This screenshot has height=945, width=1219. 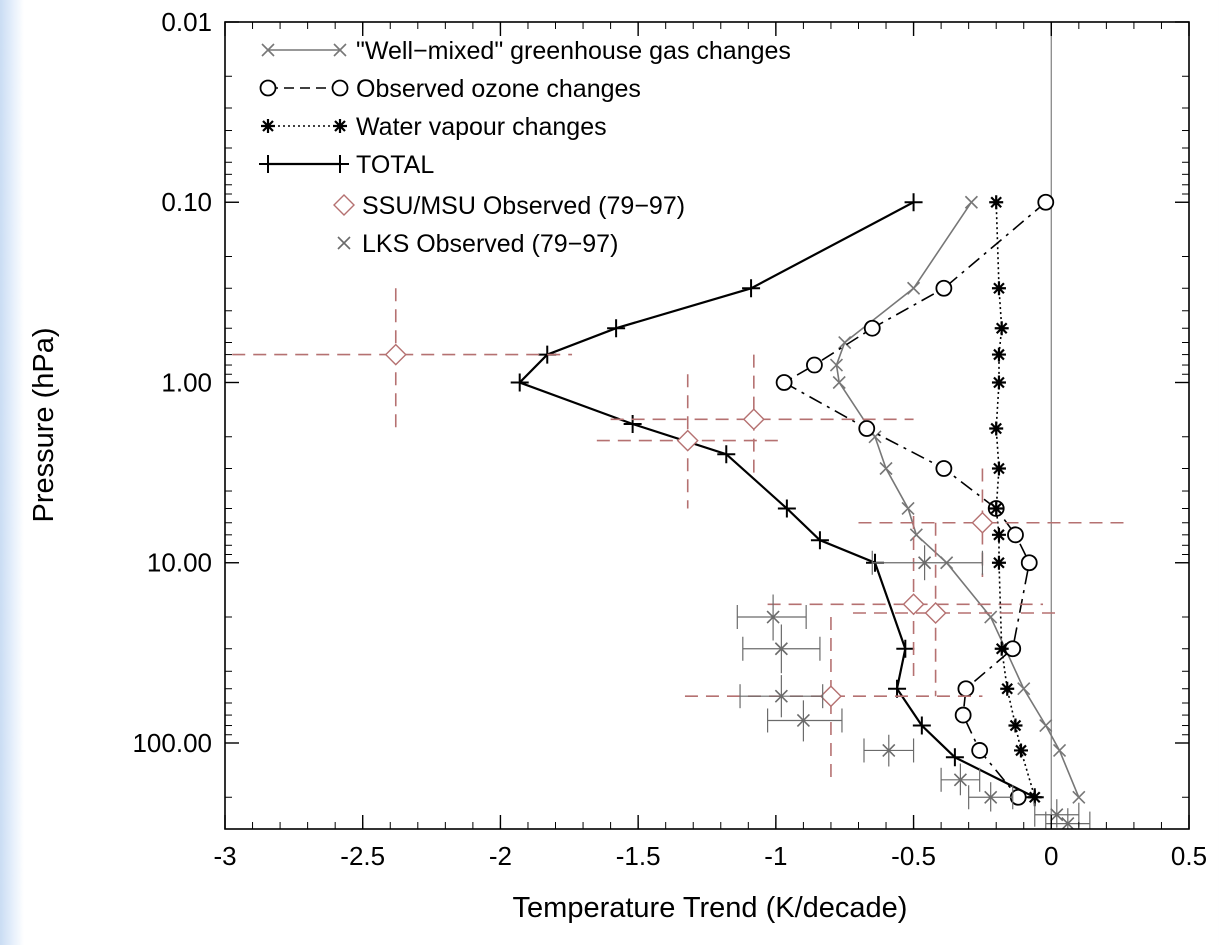 I want to click on y-axis-title: Pressure (hPa), so click(x=44, y=424).